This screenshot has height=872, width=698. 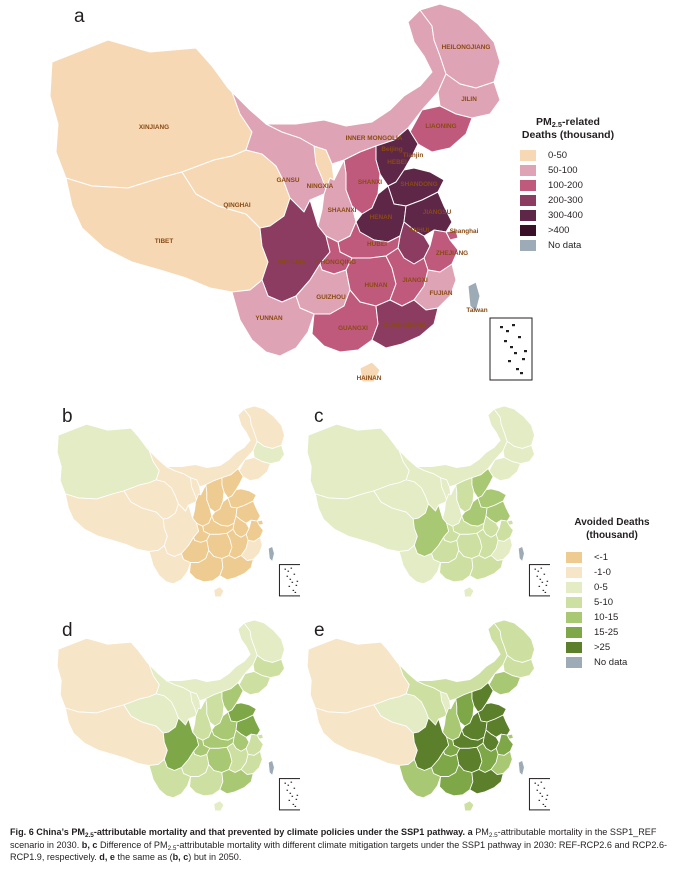 I want to click on panel-a-legend-label: 50-100, so click(x=563, y=170).